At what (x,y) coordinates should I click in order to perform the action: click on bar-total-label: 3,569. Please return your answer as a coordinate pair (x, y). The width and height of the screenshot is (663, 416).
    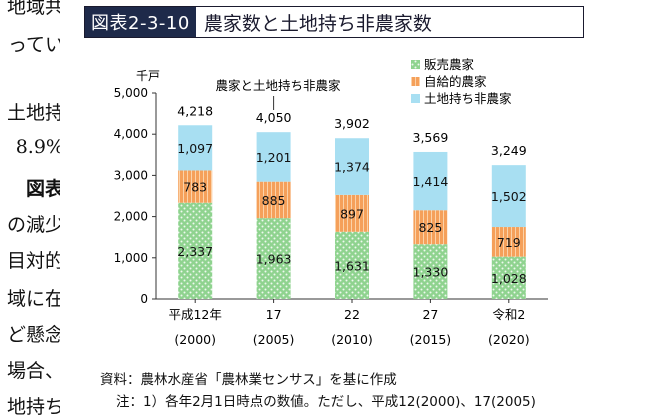
    Looking at the image, I should click on (431, 137).